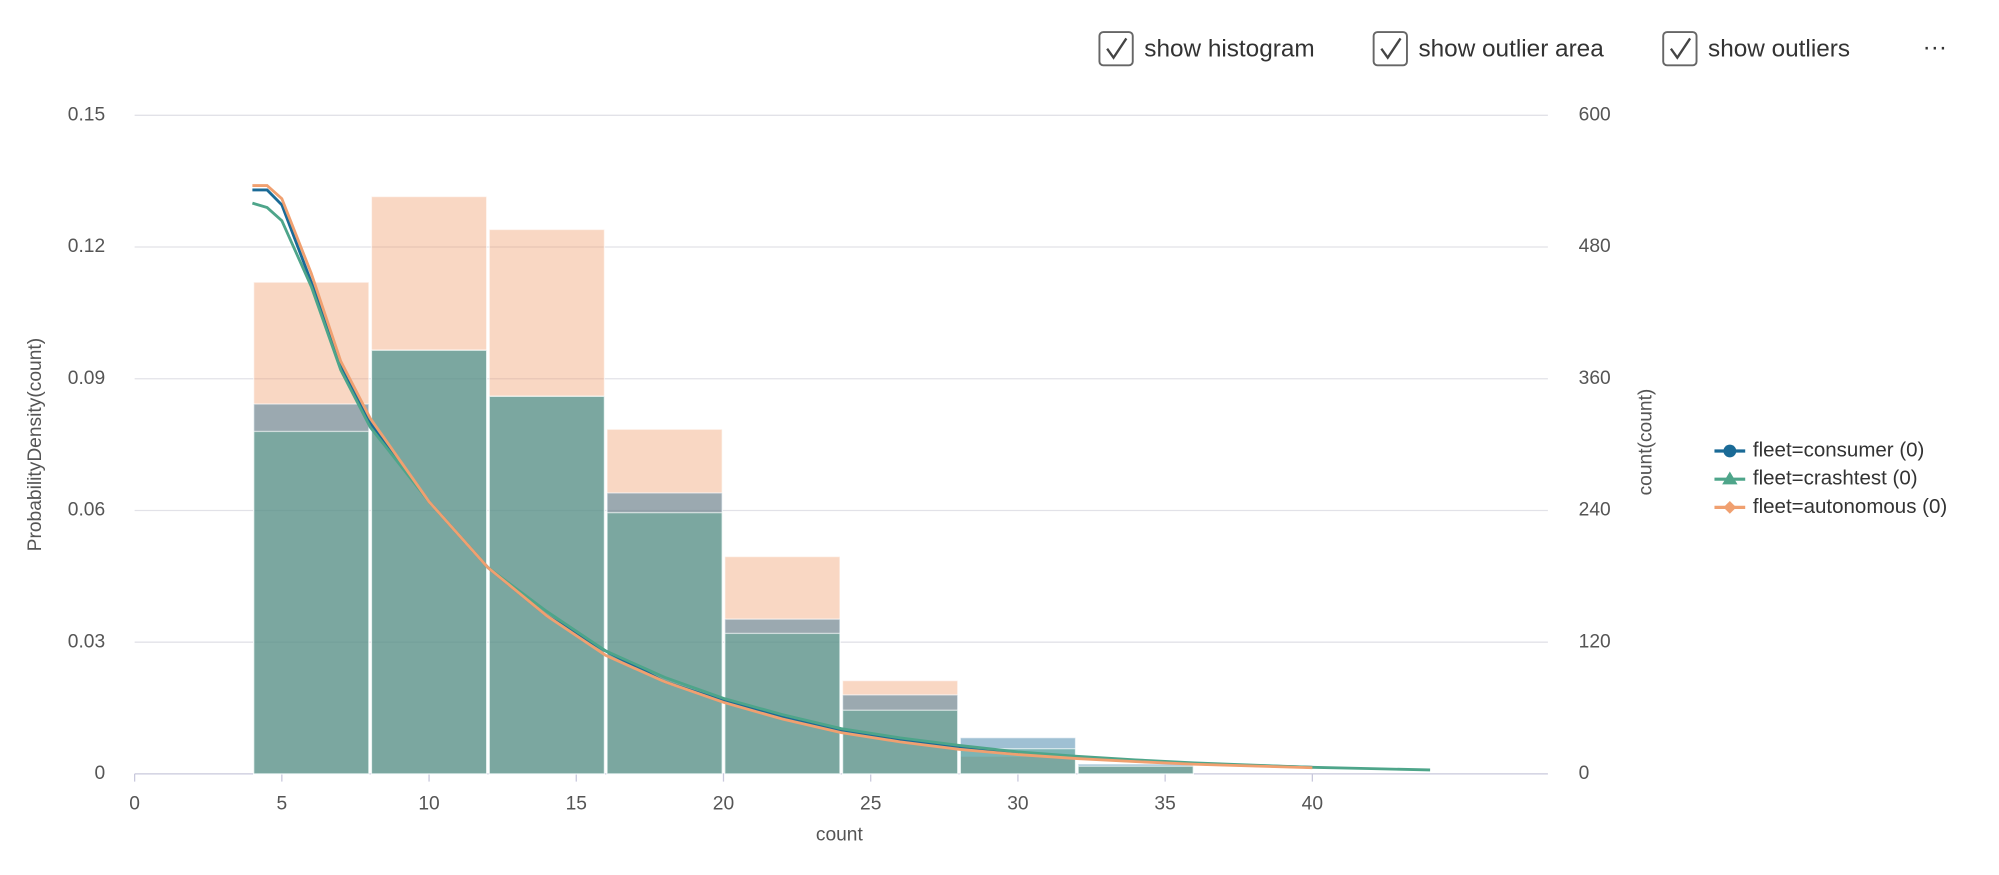 The width and height of the screenshot is (1999, 875). What do you see at coordinates (1229, 48) in the screenshot?
I see `checkbox-label: show histogram` at bounding box center [1229, 48].